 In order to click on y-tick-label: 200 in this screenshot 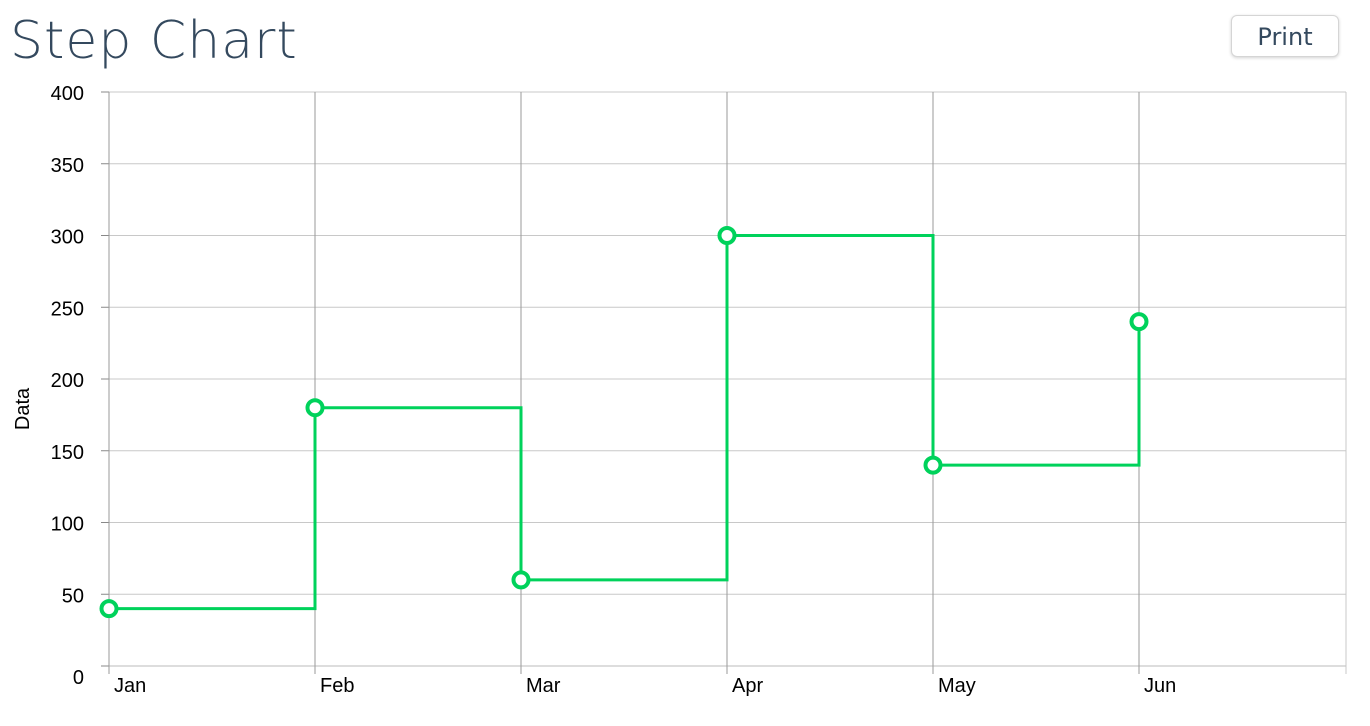, I will do `click(67, 381)`.